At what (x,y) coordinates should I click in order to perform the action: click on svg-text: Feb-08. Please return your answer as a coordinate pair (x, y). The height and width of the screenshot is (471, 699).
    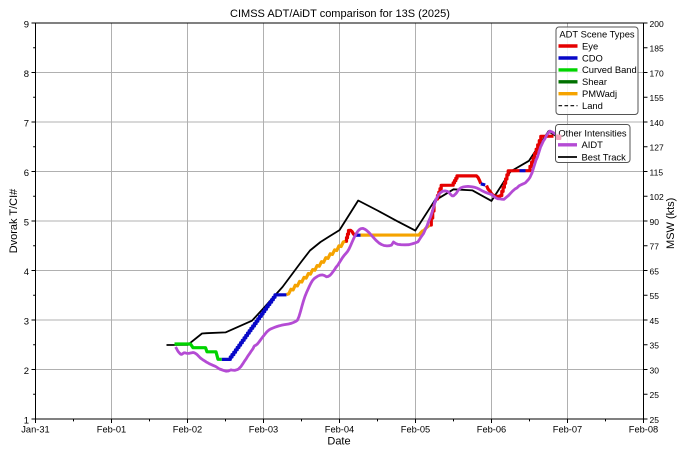
    Looking at the image, I should click on (643, 429).